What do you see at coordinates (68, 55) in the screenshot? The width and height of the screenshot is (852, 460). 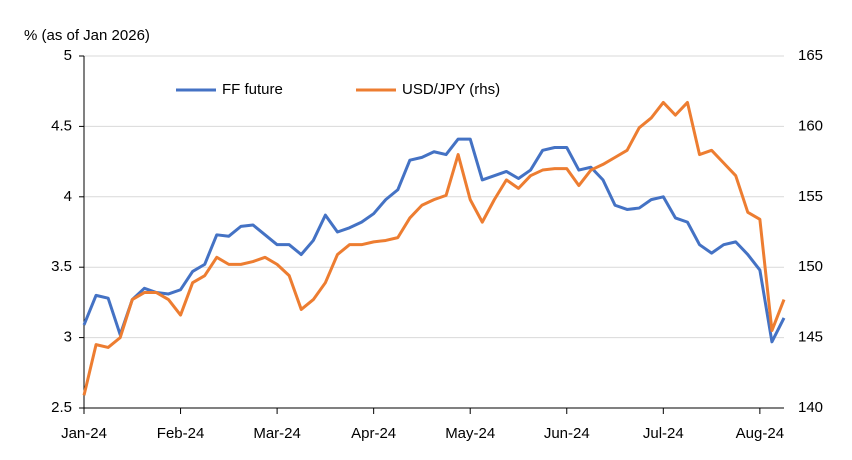 I see `y-tick-label: 5` at bounding box center [68, 55].